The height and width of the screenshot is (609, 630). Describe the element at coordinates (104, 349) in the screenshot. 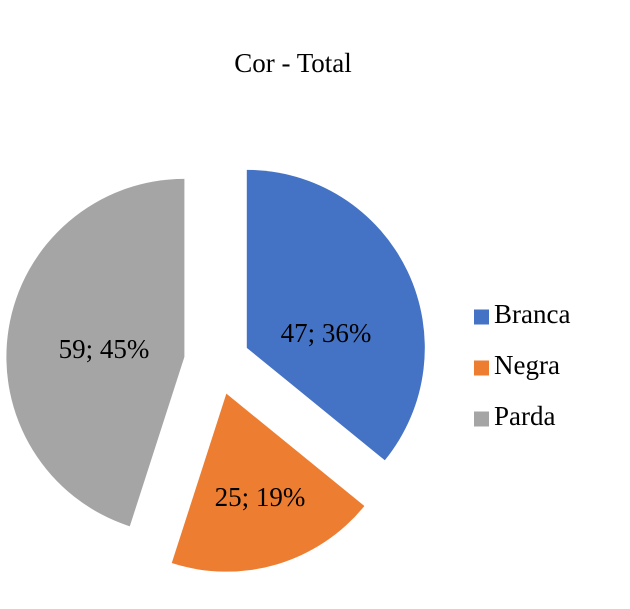

I see `data-label-parda: 59; 45%` at that location.